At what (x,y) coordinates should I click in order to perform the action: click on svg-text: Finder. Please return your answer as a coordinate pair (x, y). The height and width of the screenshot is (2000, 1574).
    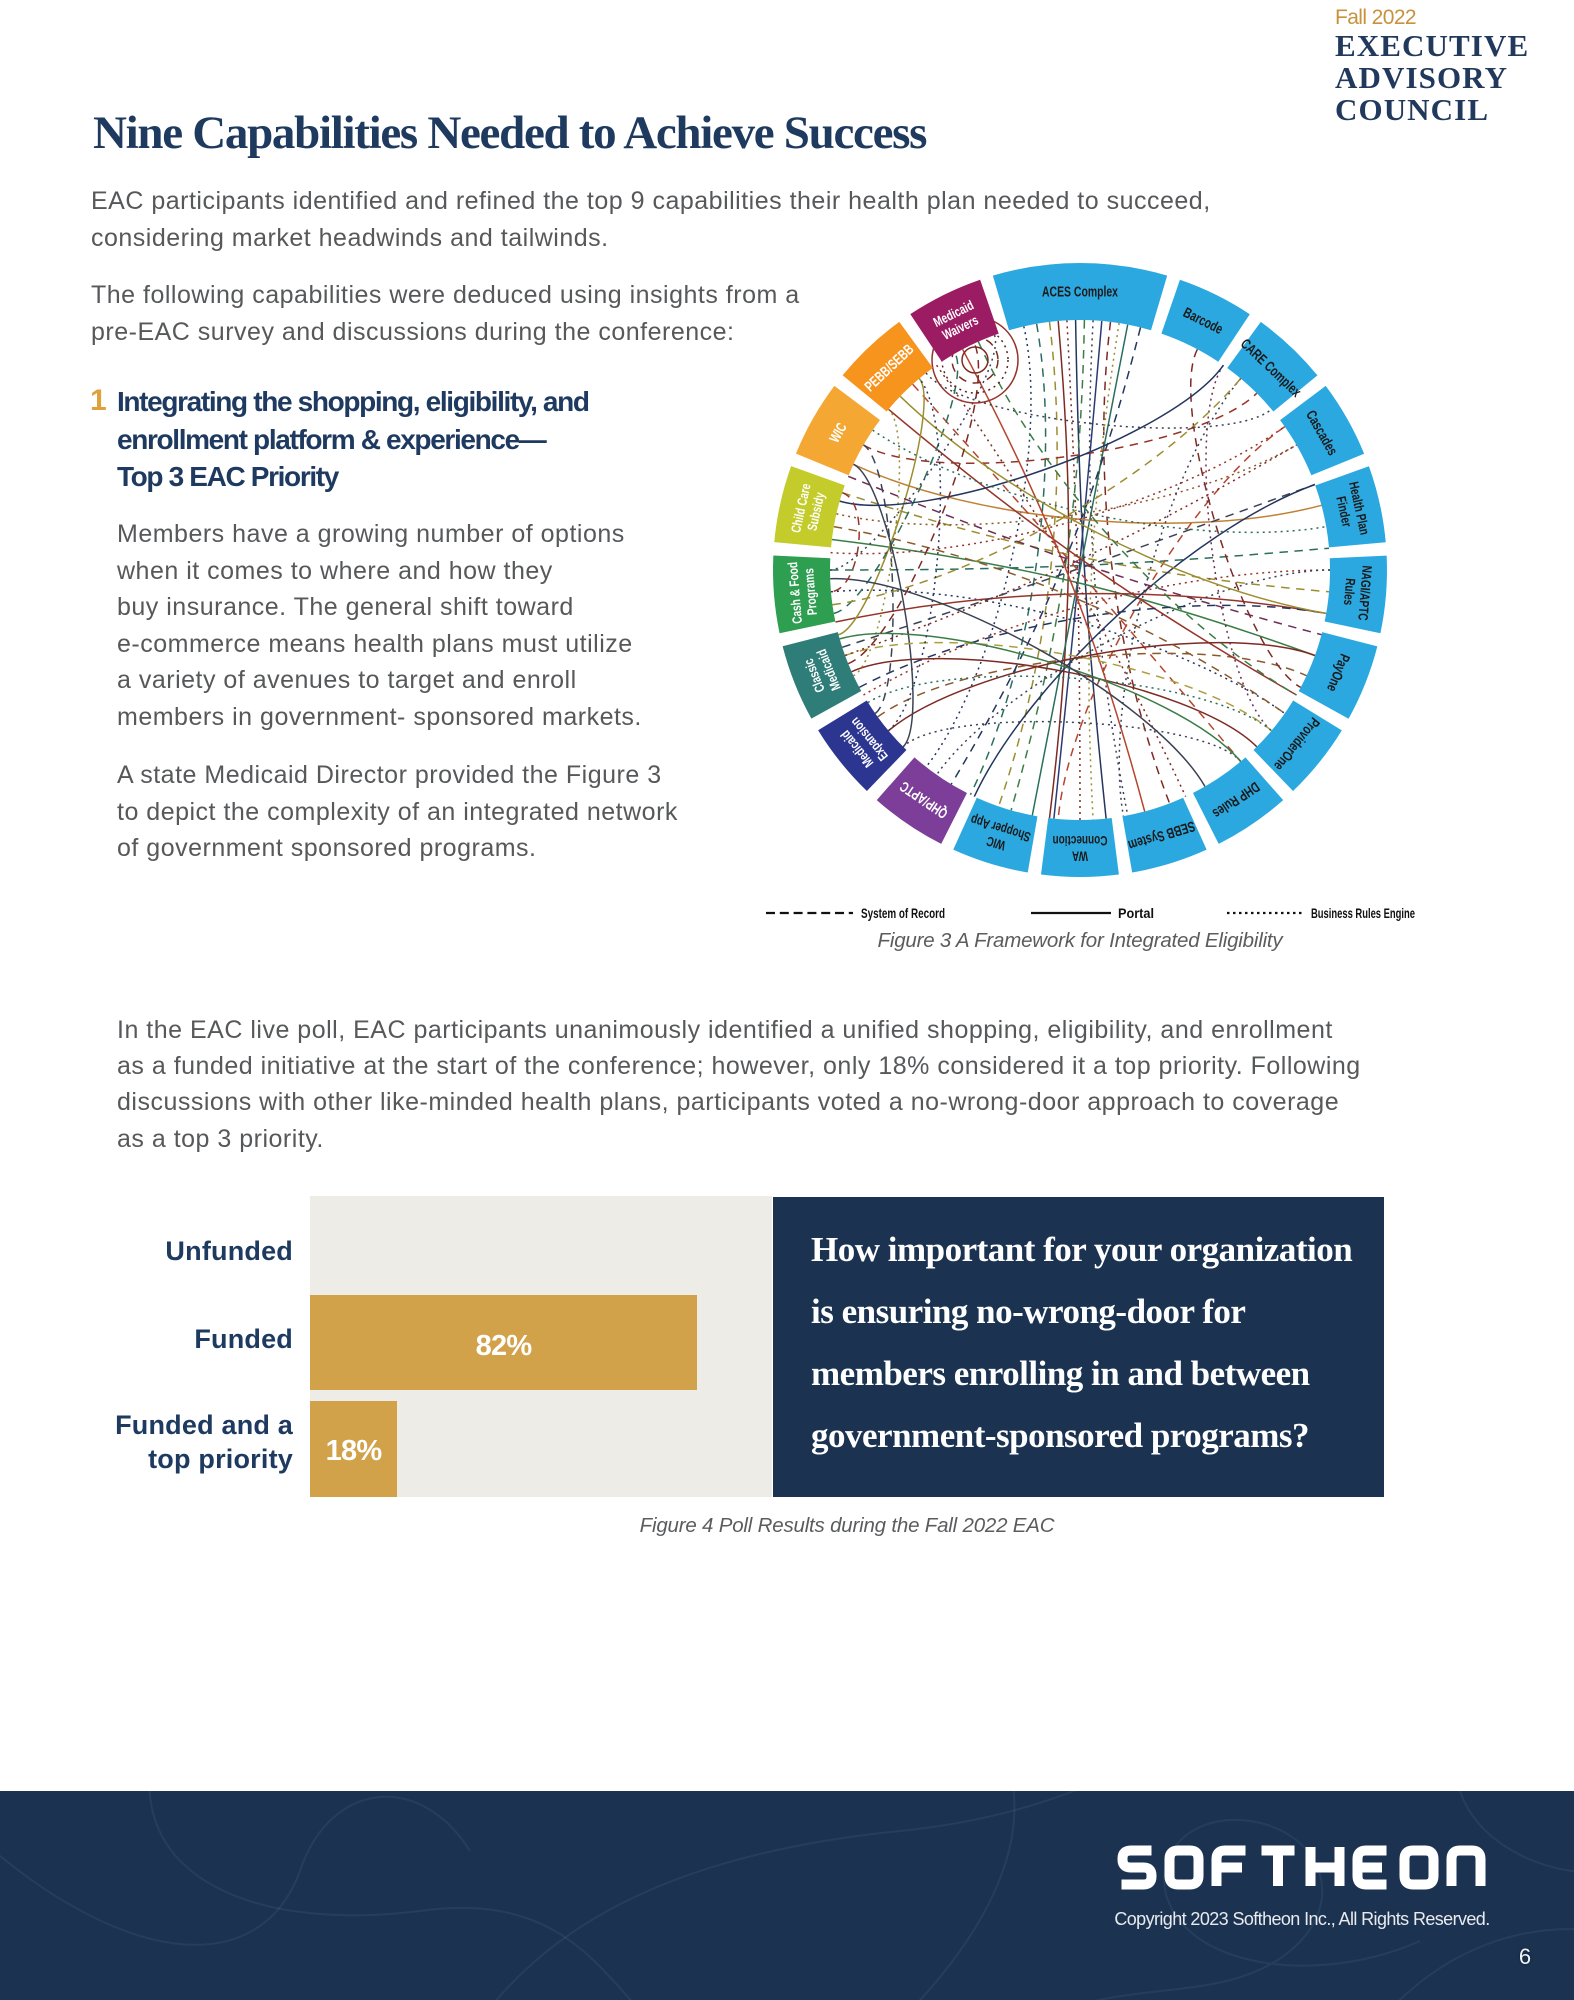
    Looking at the image, I should click on (1343, 512).